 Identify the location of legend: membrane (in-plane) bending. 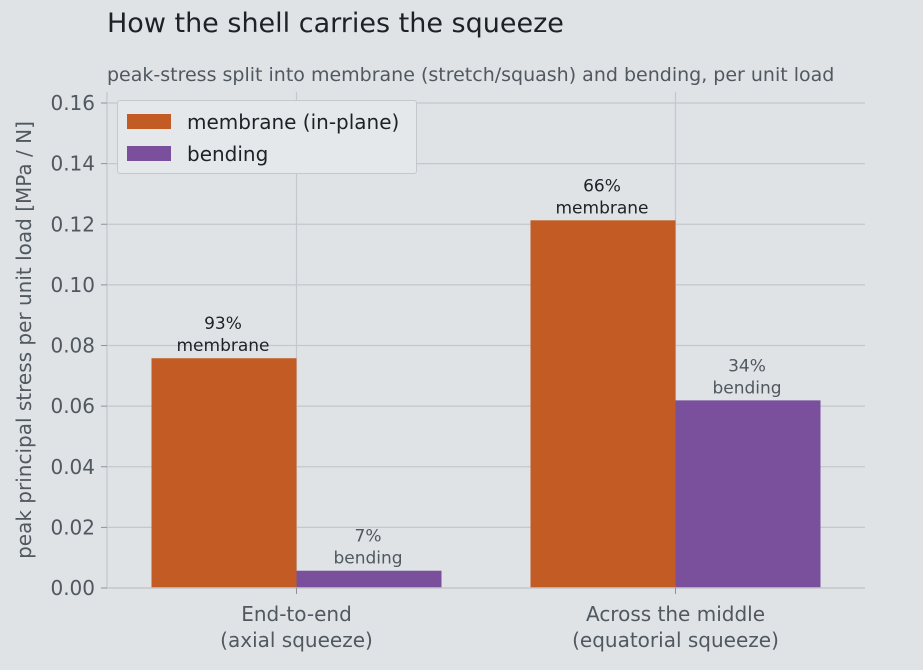
(267, 137).